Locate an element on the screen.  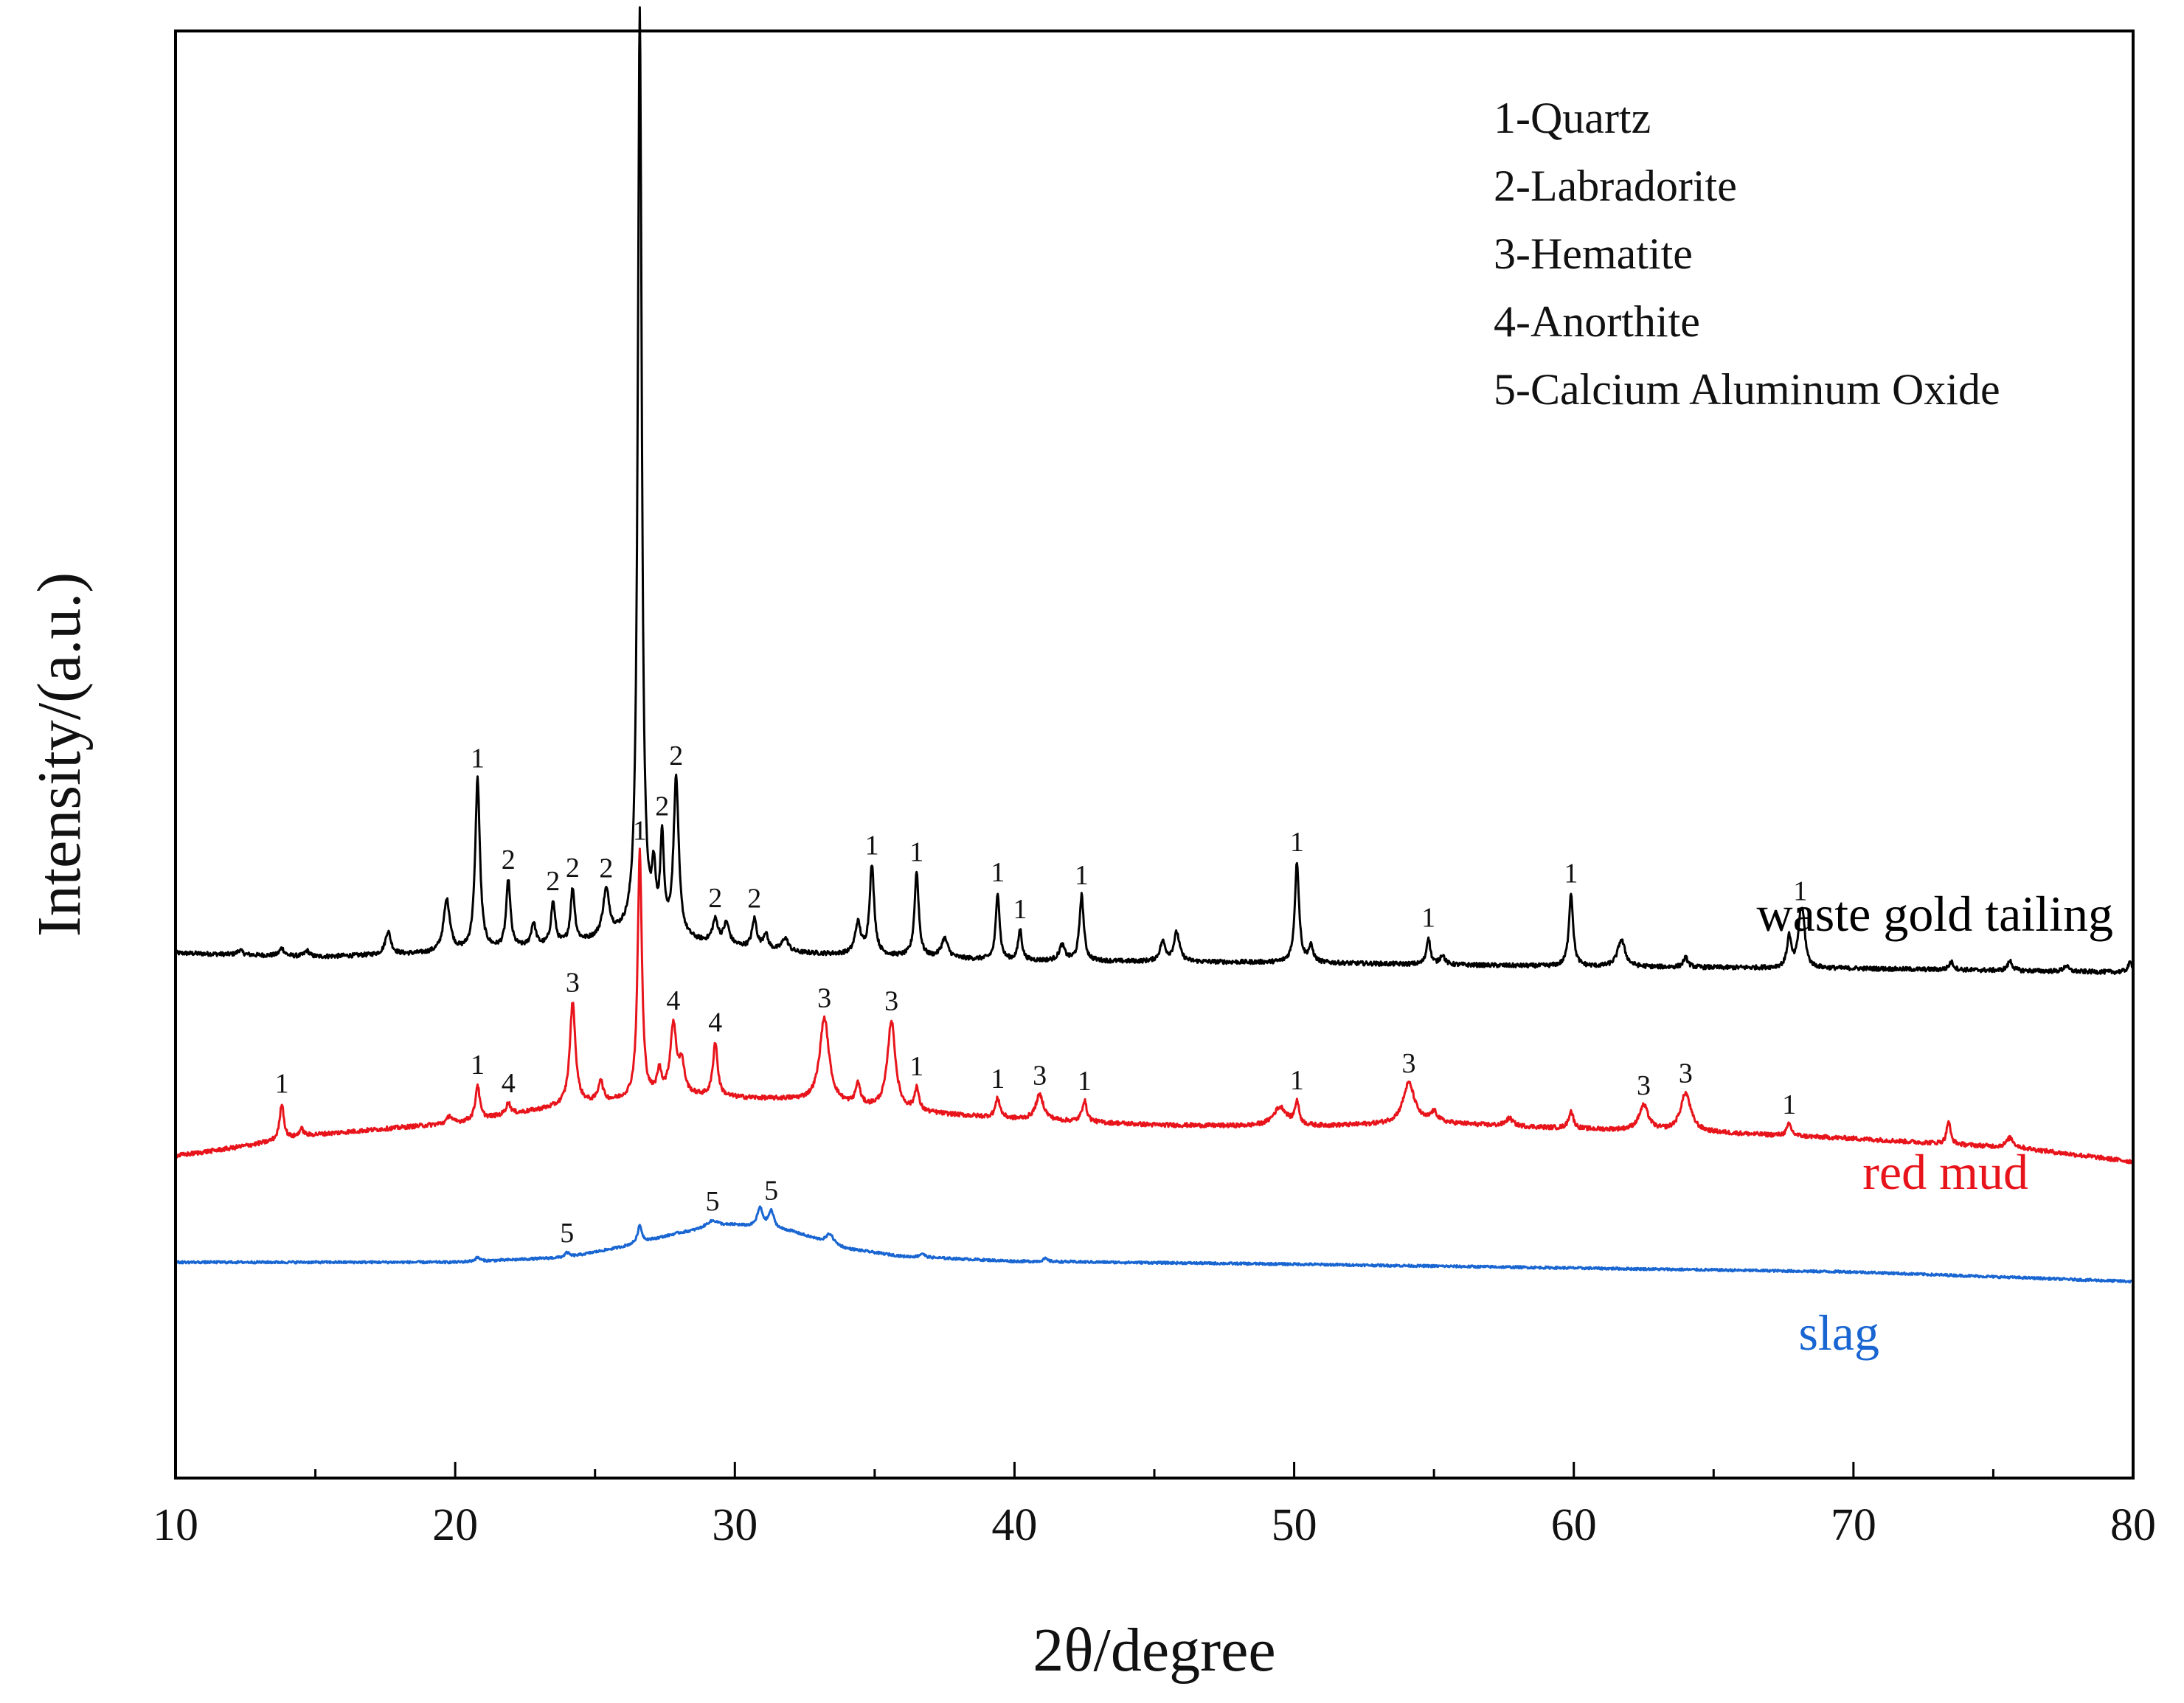
x-axis-title: 2θ/degree is located at coordinates (1154, 1650).